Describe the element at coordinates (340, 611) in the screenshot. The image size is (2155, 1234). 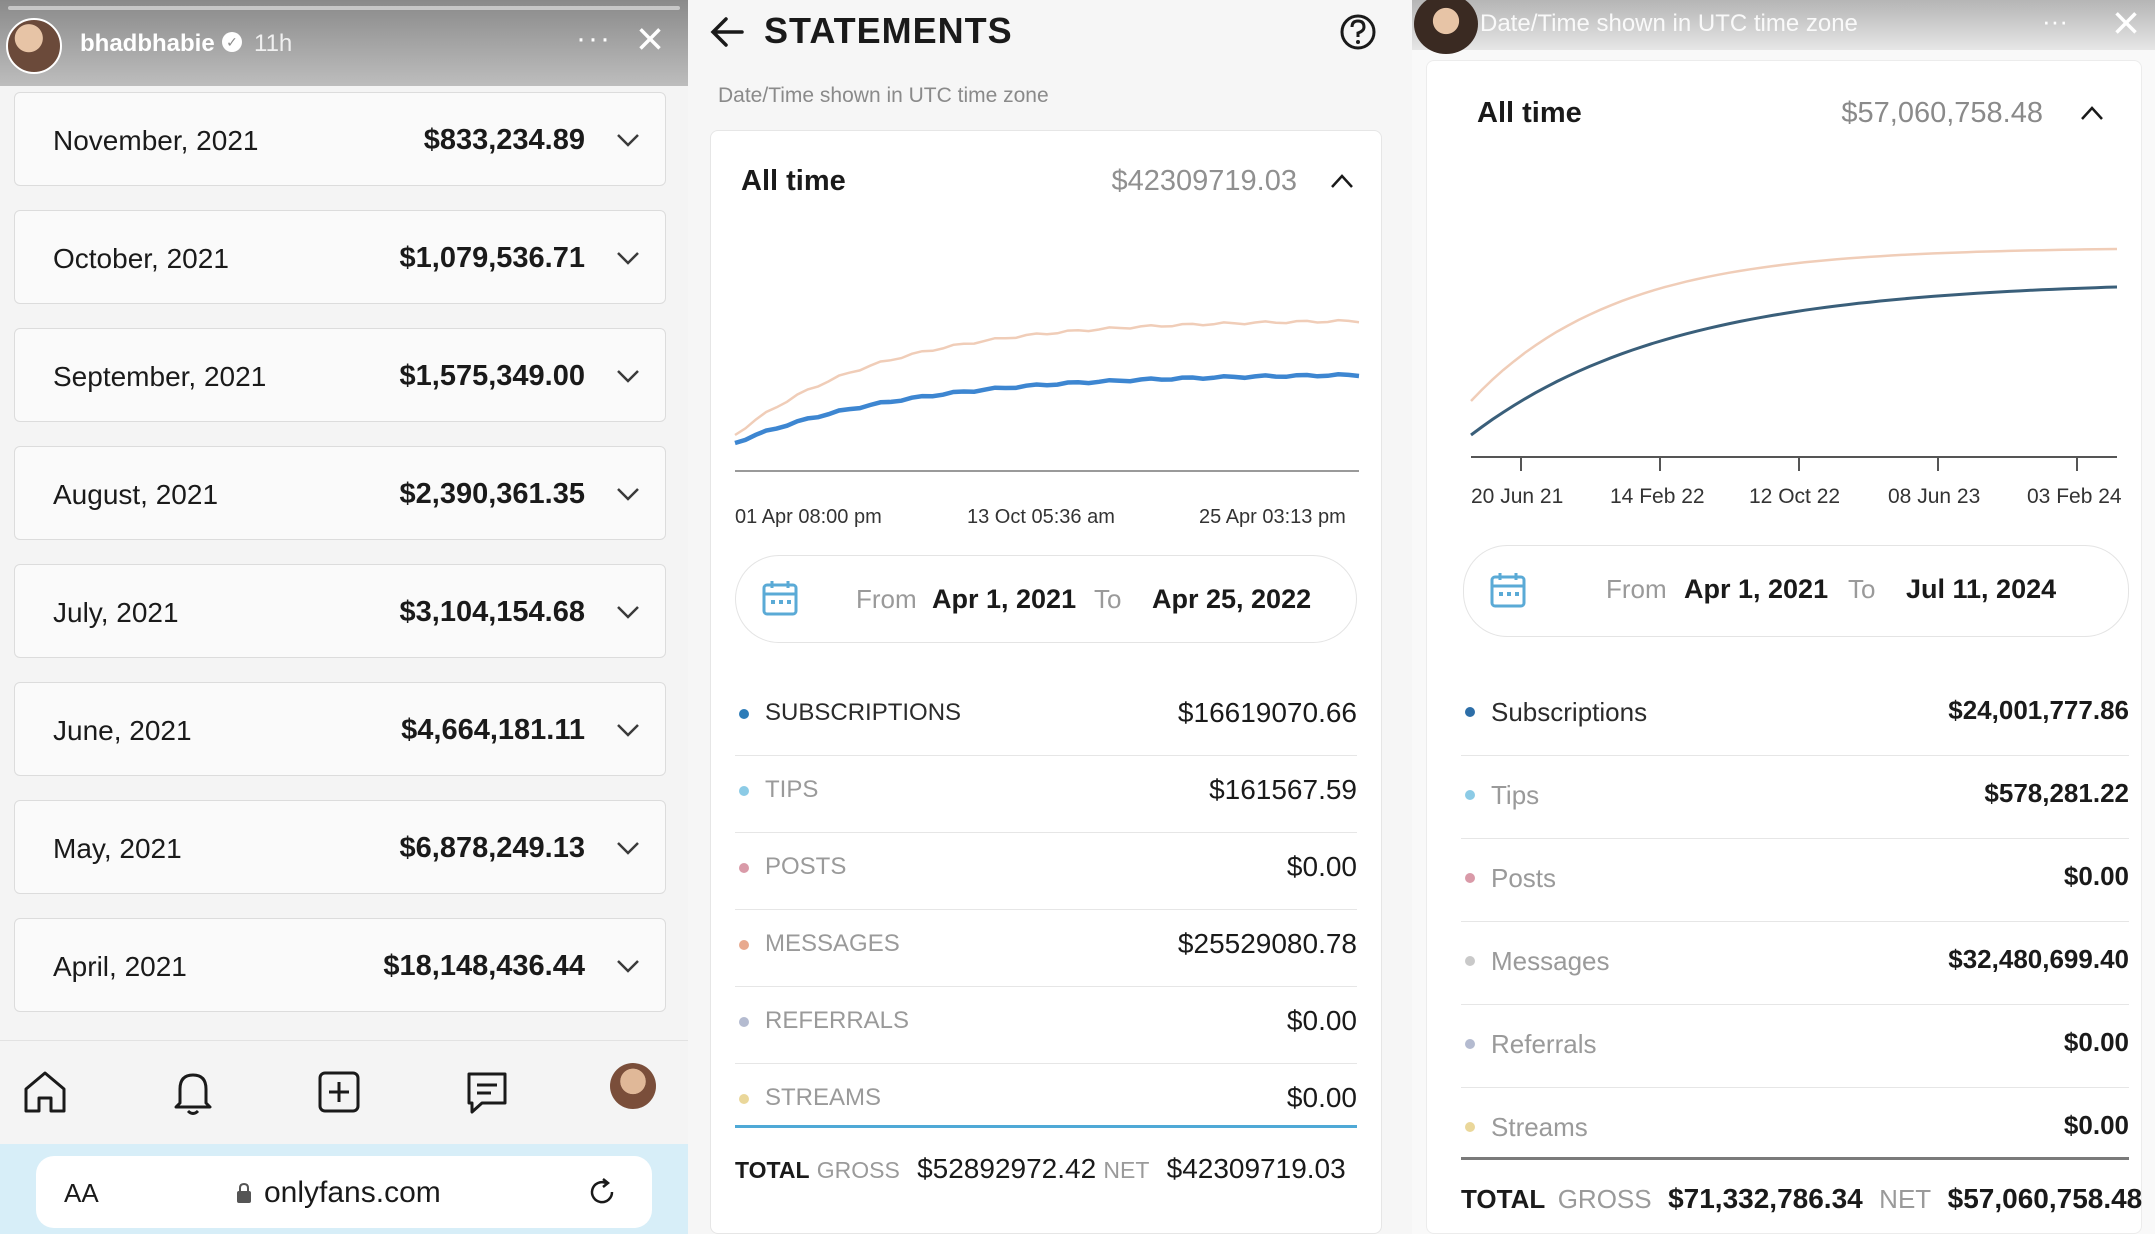
I see `month-card: July, 2021 $3,104,154.68` at that location.